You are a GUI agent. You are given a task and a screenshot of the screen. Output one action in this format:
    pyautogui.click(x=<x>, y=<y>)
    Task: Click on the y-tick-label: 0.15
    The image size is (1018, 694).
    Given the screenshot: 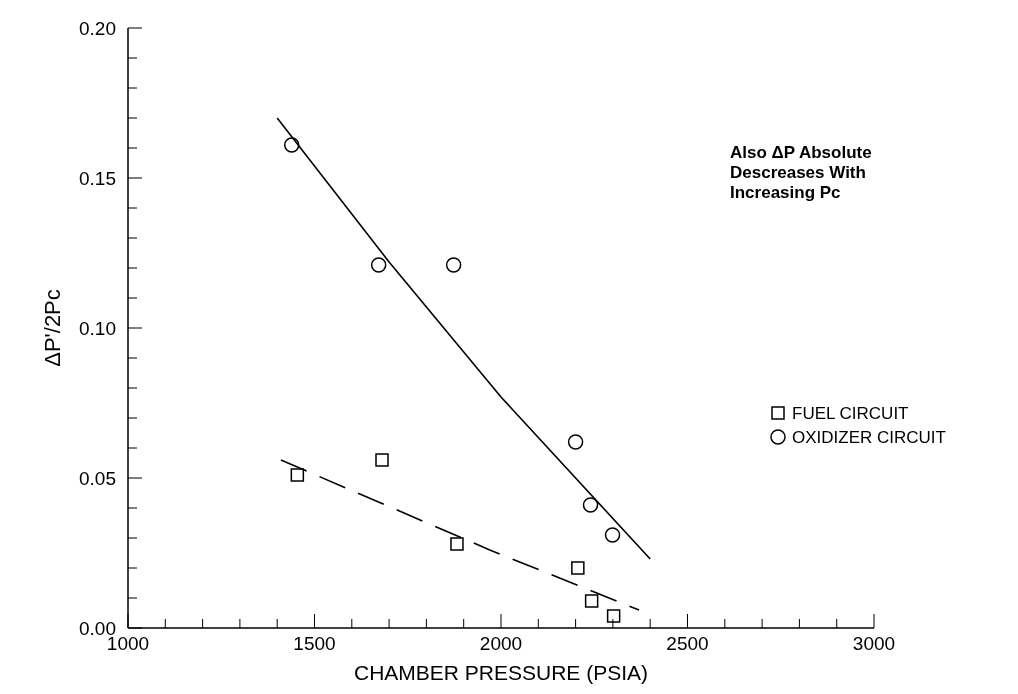 What is the action you would take?
    pyautogui.click(x=97, y=178)
    